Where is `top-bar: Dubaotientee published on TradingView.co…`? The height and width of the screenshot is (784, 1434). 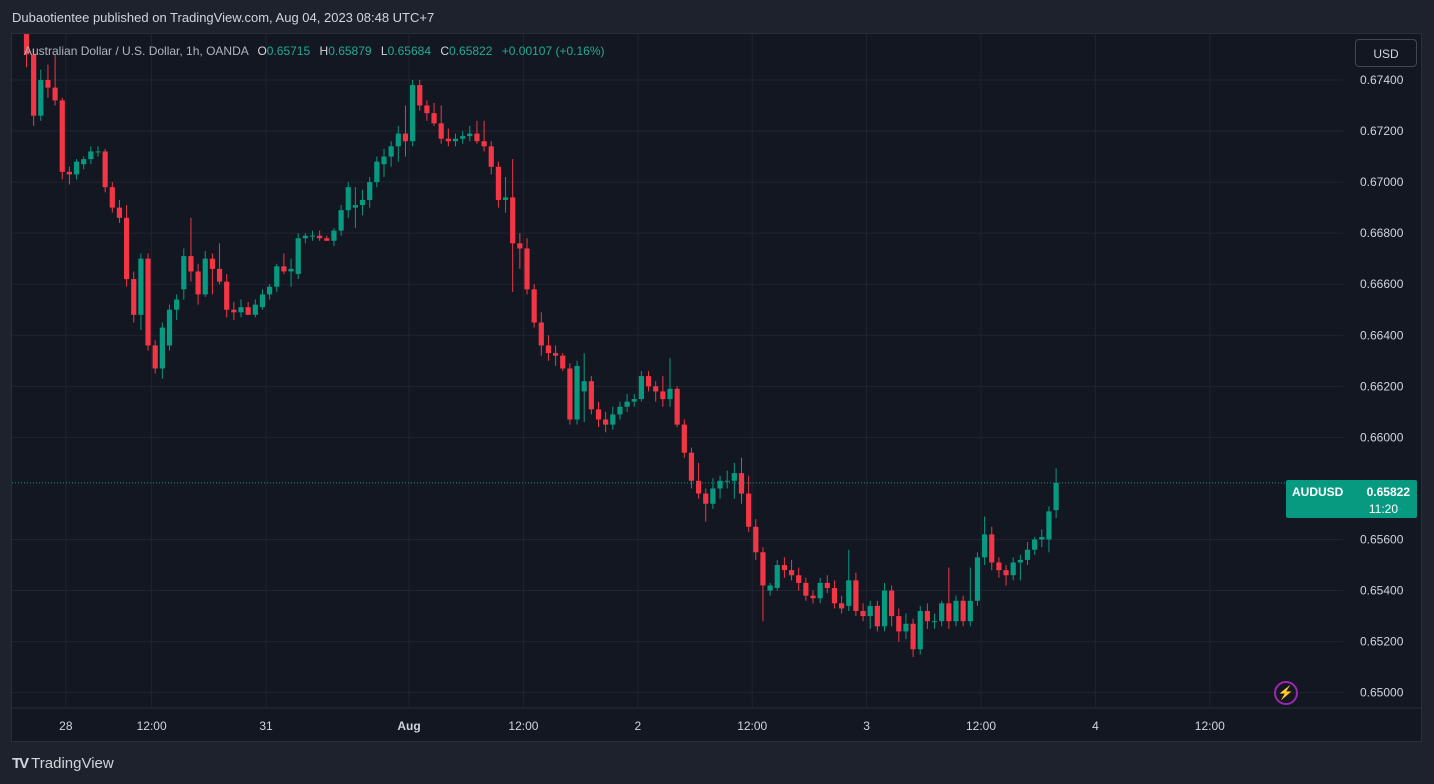
top-bar: Dubaotientee published on TradingView.co… is located at coordinates (717, 17).